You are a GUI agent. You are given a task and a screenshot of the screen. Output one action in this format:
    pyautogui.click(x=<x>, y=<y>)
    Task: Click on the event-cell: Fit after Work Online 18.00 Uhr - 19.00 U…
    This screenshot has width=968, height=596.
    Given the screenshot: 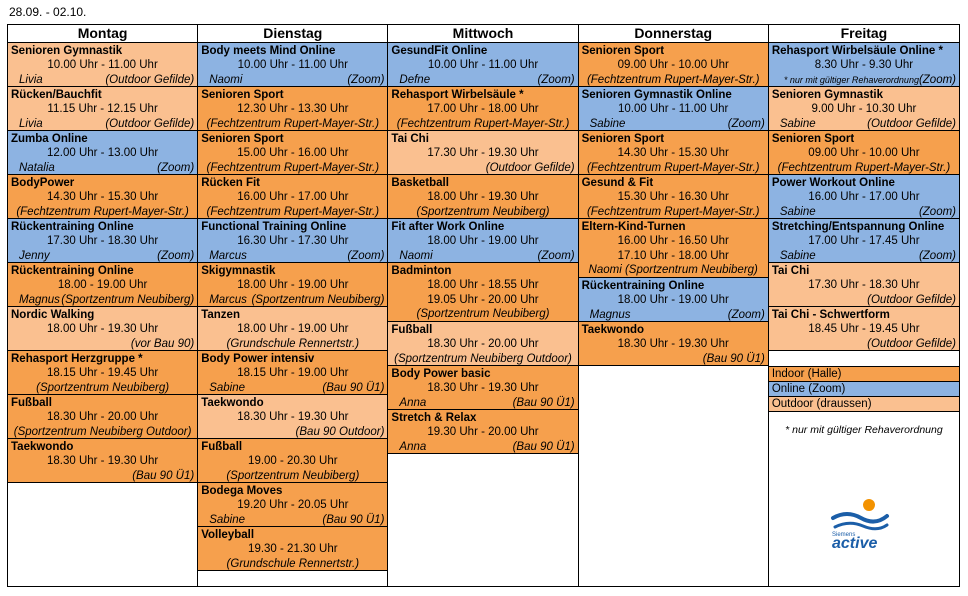 What is the action you would take?
    pyautogui.click(x=483, y=241)
    